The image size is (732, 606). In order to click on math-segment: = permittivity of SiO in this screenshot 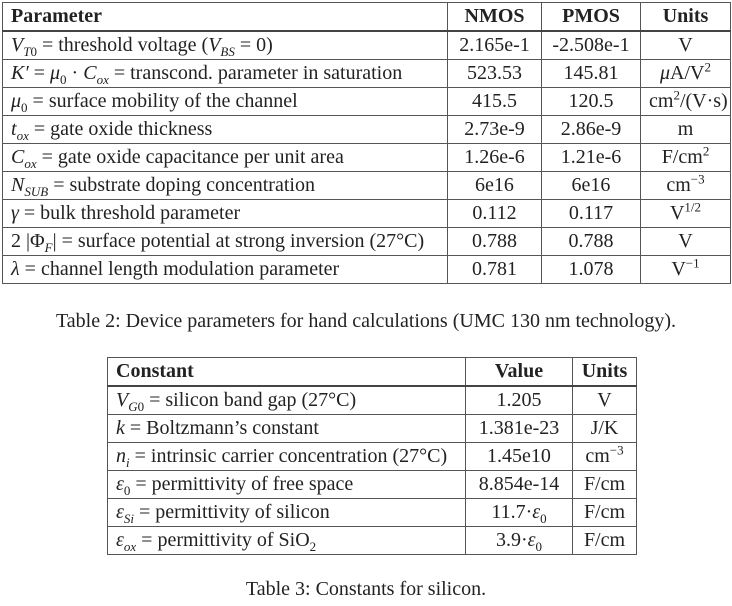, I will do `click(223, 540)`.